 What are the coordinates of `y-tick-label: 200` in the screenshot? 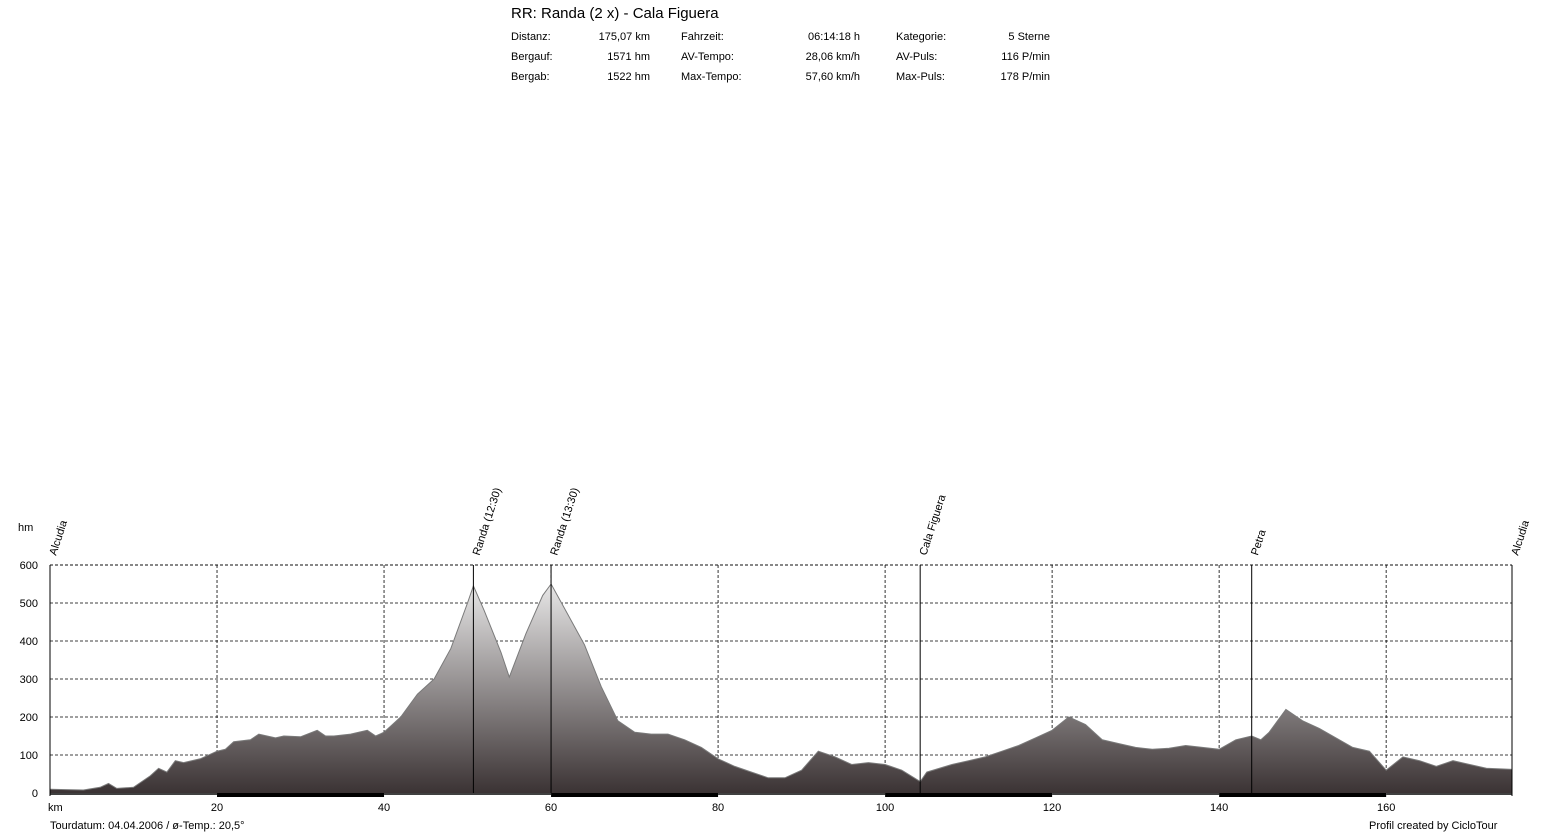 It's located at (29, 718).